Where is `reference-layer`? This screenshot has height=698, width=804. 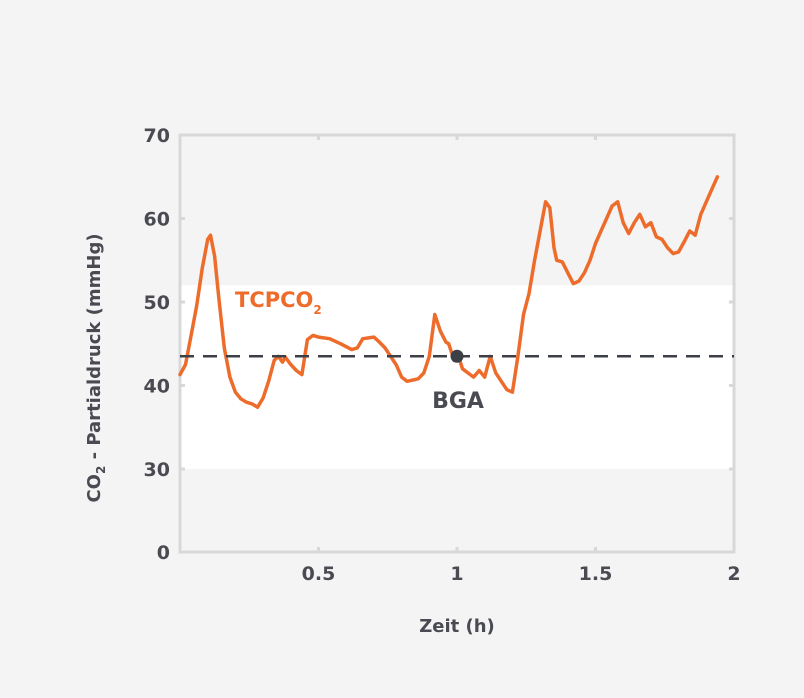
reference-layer is located at coordinates (457, 356).